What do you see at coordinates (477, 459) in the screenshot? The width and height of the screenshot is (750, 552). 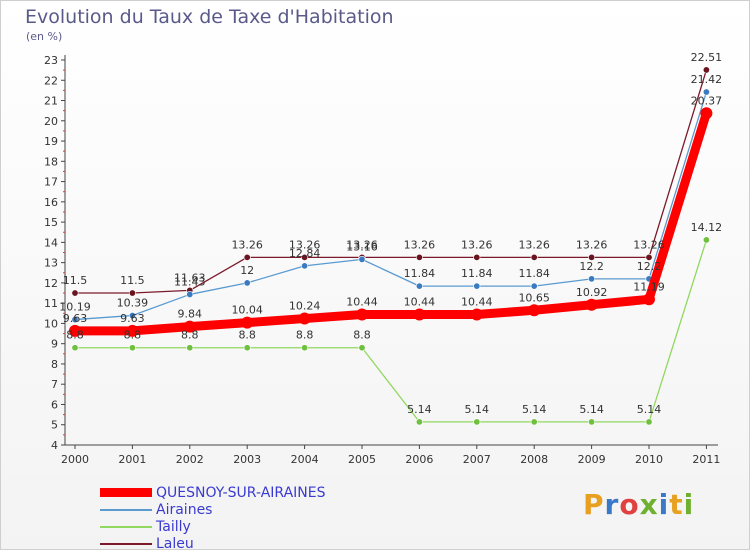 I see `x-tick-label: 2007` at bounding box center [477, 459].